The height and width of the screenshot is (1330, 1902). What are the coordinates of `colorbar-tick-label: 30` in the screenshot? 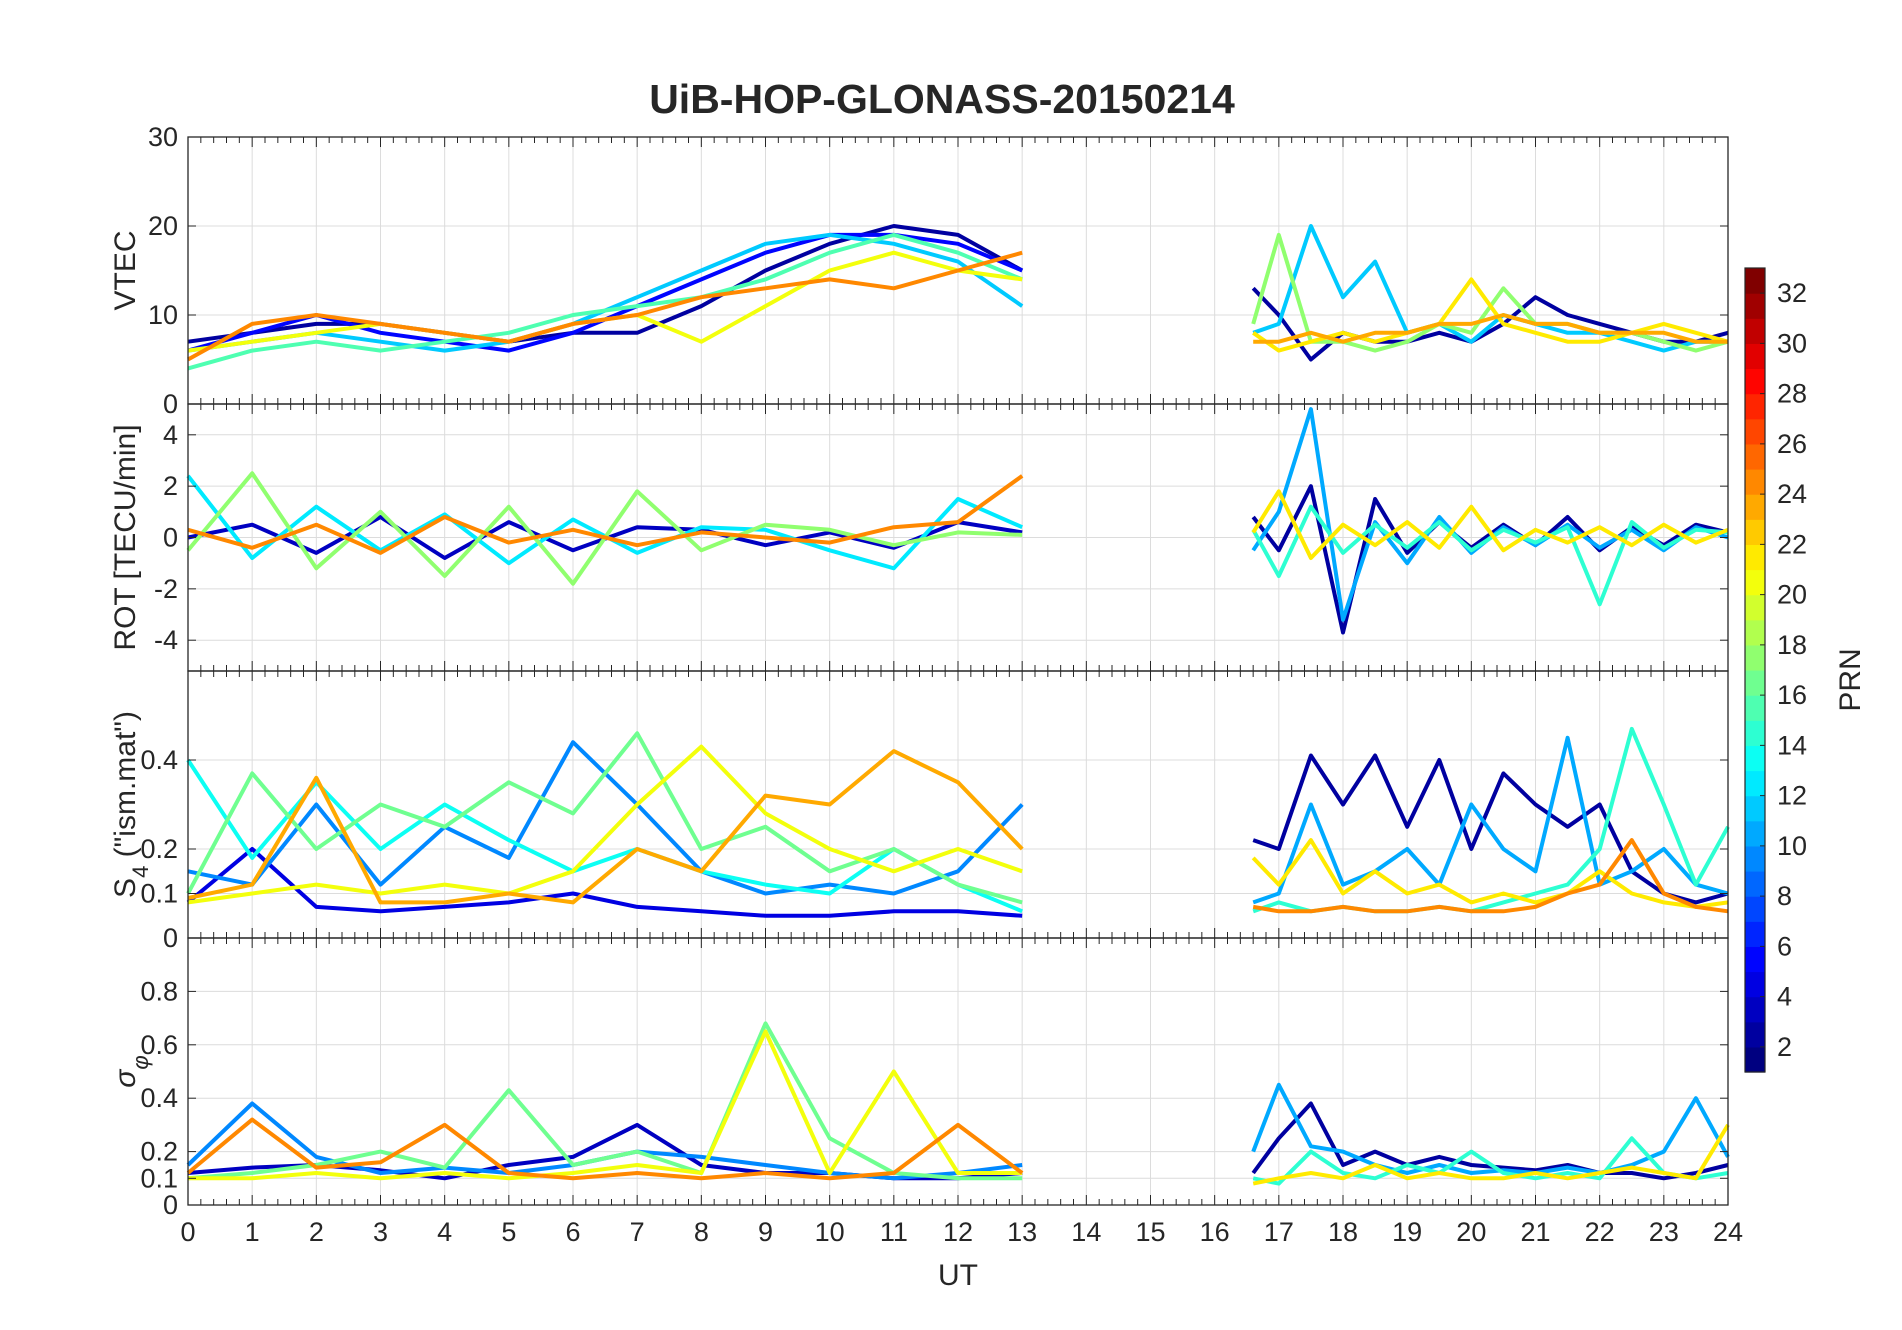 It's located at (1792, 343).